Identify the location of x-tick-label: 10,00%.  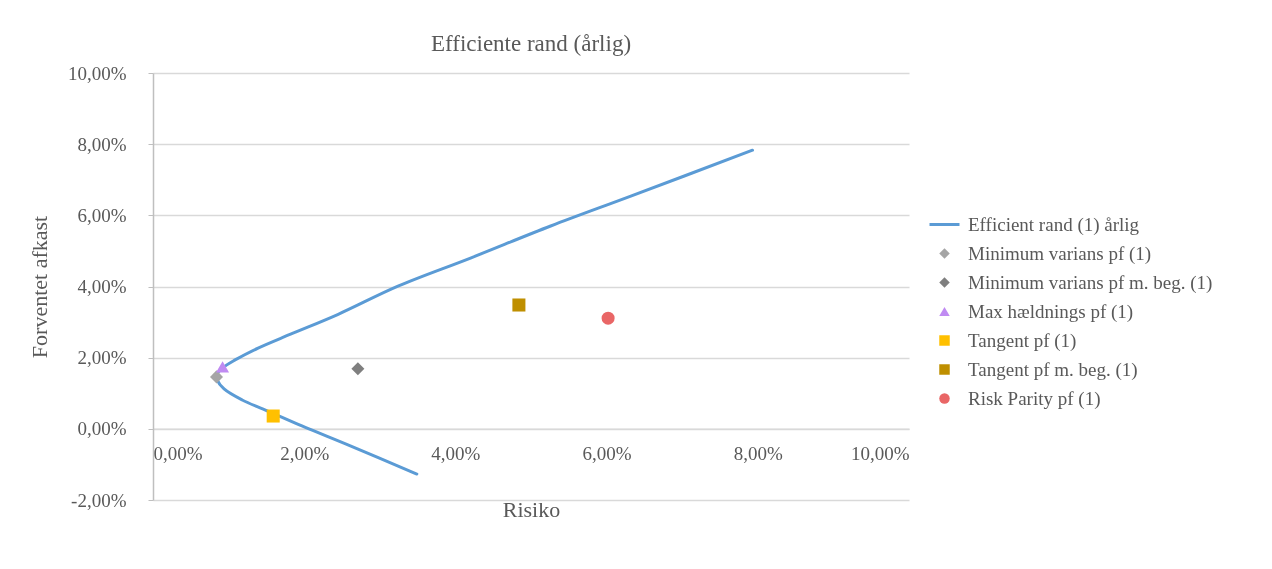
(880, 454).